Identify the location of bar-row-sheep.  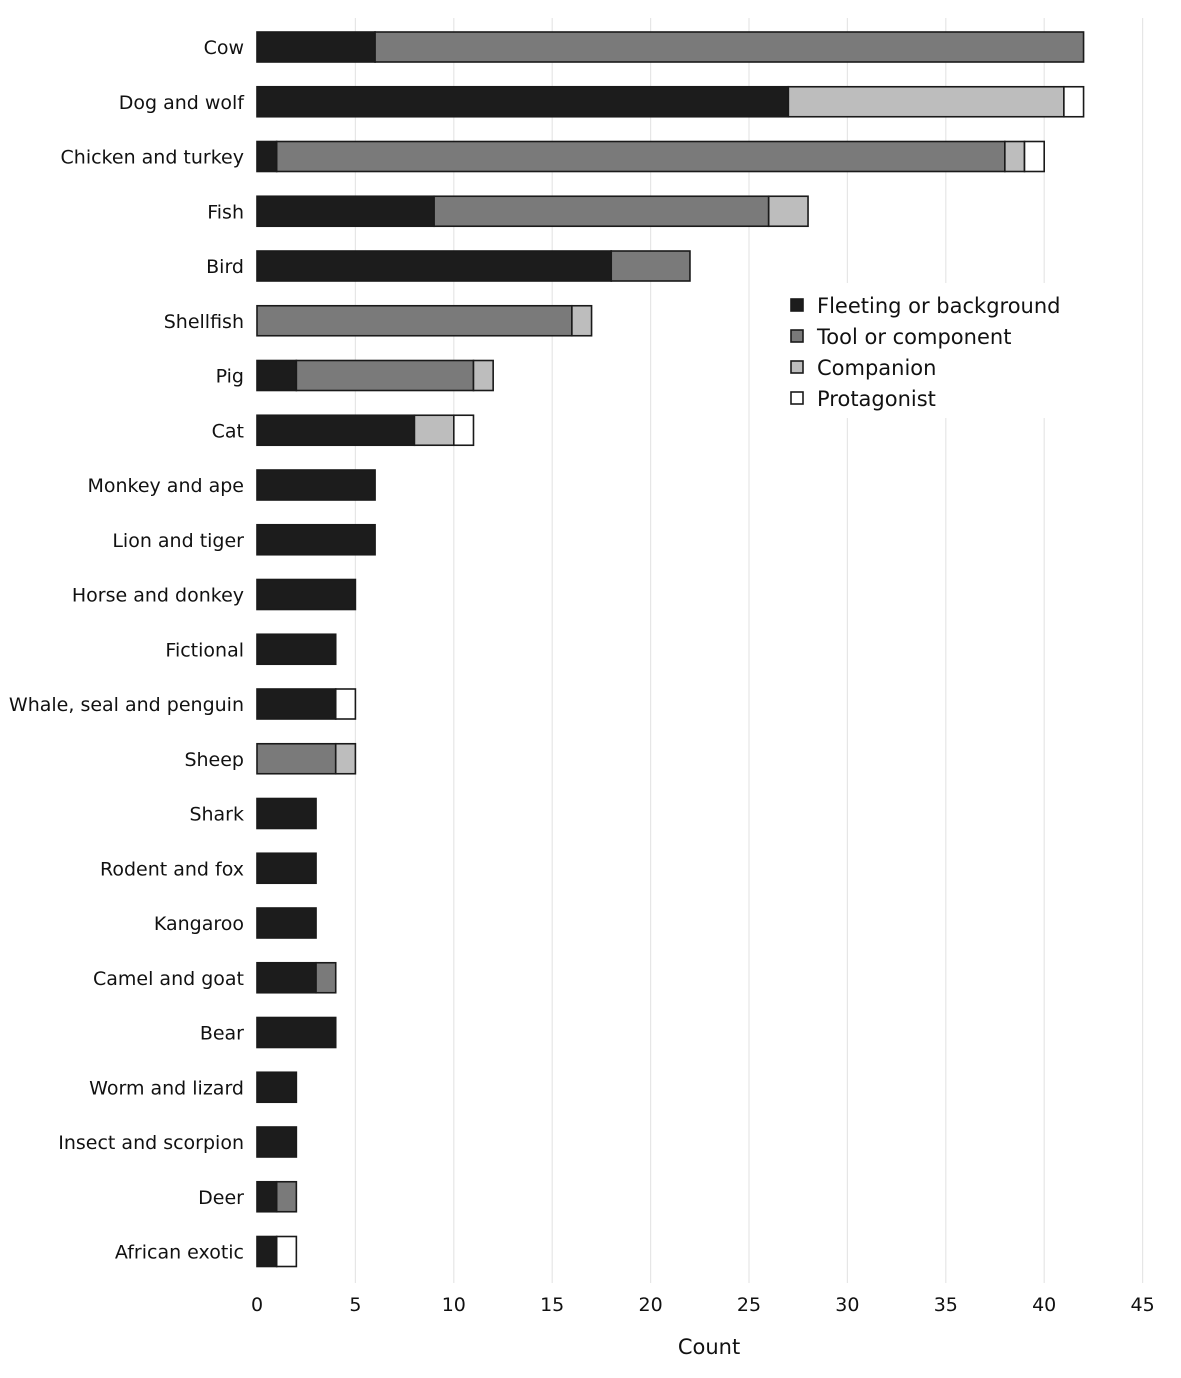
(306, 758).